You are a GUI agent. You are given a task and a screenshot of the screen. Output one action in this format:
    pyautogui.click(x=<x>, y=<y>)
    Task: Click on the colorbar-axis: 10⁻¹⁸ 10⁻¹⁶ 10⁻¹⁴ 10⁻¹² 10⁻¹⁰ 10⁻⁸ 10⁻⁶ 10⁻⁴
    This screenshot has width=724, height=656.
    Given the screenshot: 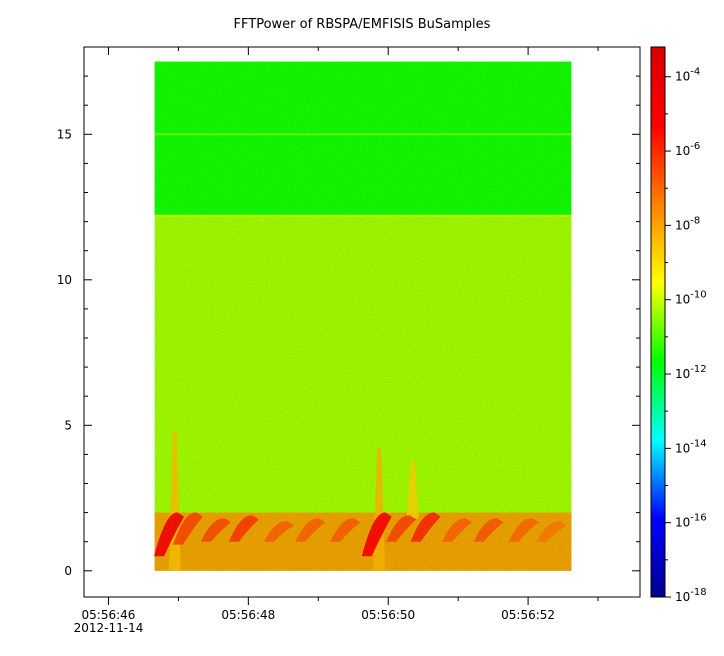 What is the action you would take?
    pyautogui.click(x=686, y=335)
    